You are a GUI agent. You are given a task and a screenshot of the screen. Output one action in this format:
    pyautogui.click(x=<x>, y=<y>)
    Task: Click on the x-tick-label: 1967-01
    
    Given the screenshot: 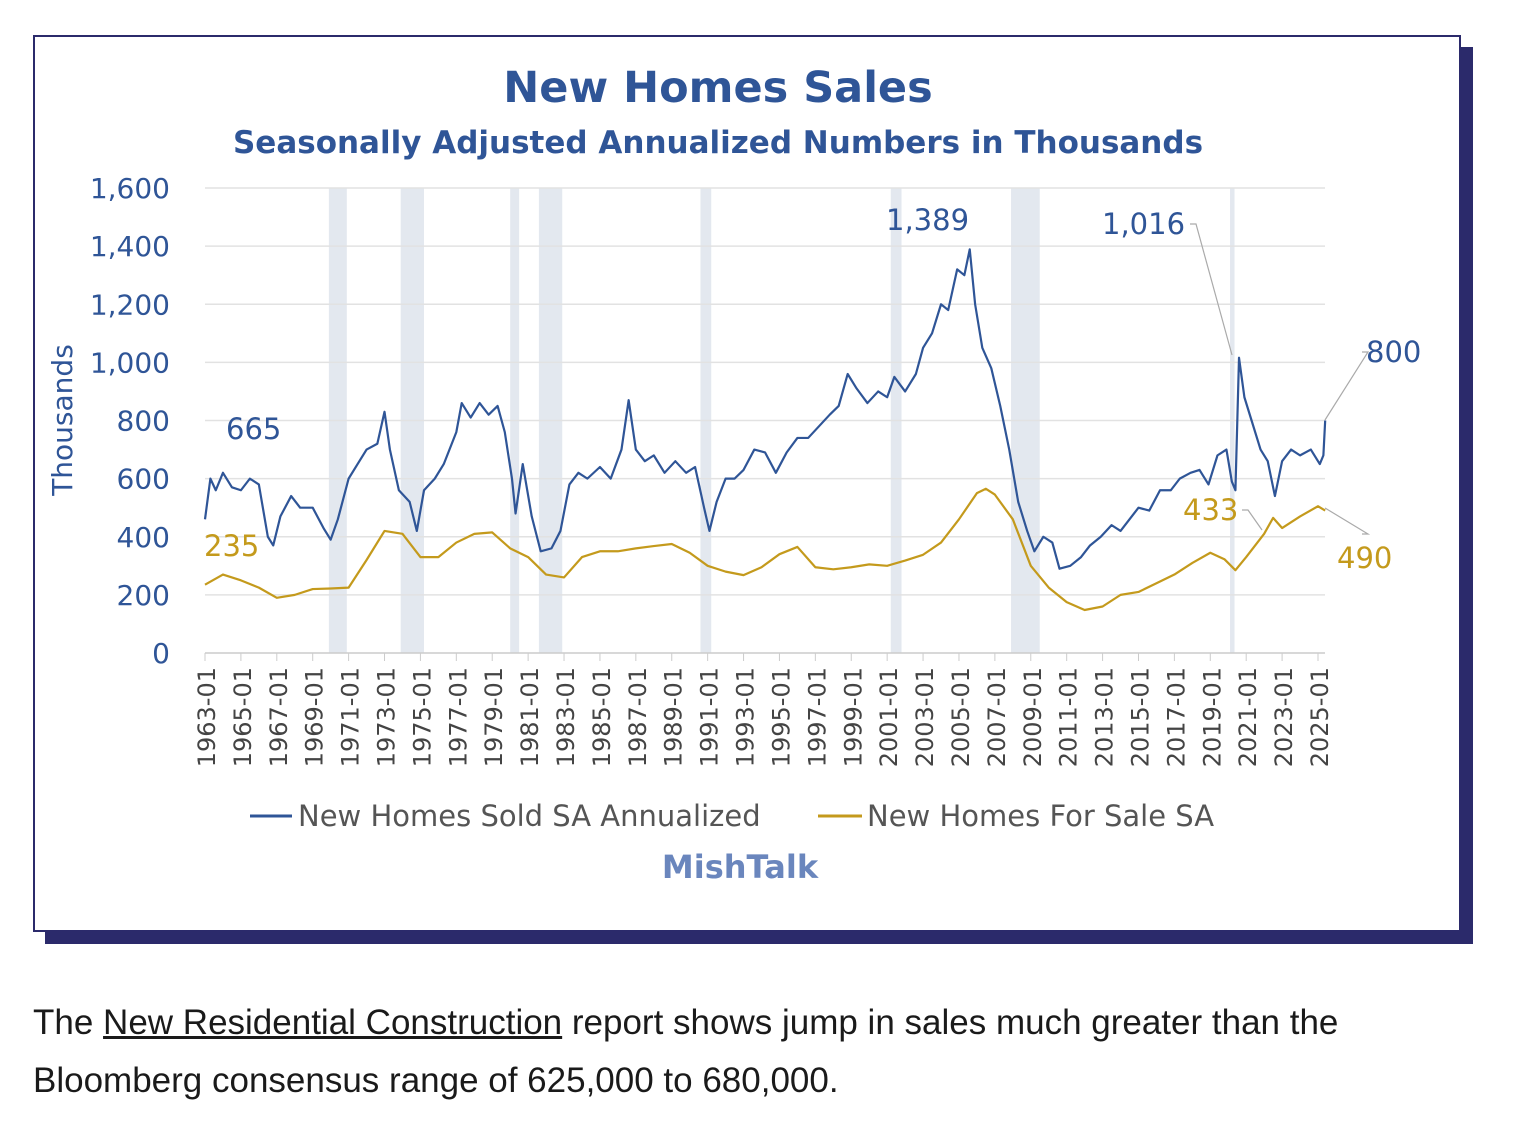 What is the action you would take?
    pyautogui.click(x=279, y=717)
    